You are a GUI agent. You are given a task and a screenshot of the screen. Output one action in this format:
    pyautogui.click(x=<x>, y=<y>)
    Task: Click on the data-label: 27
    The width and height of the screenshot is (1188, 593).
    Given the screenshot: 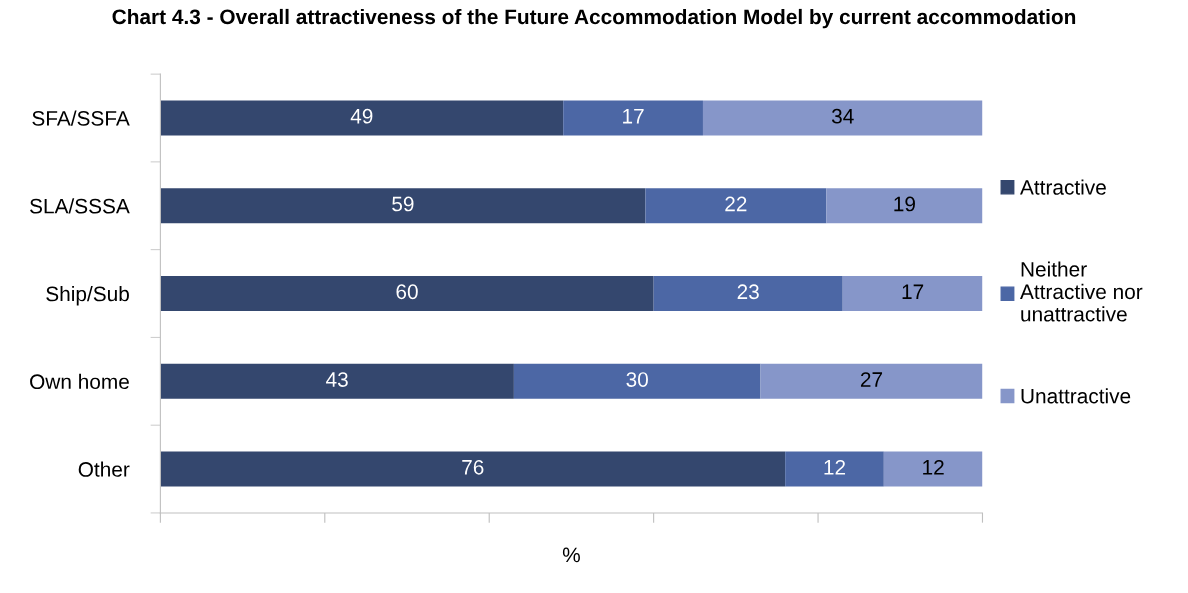 What is the action you would take?
    pyautogui.click(x=871, y=379)
    